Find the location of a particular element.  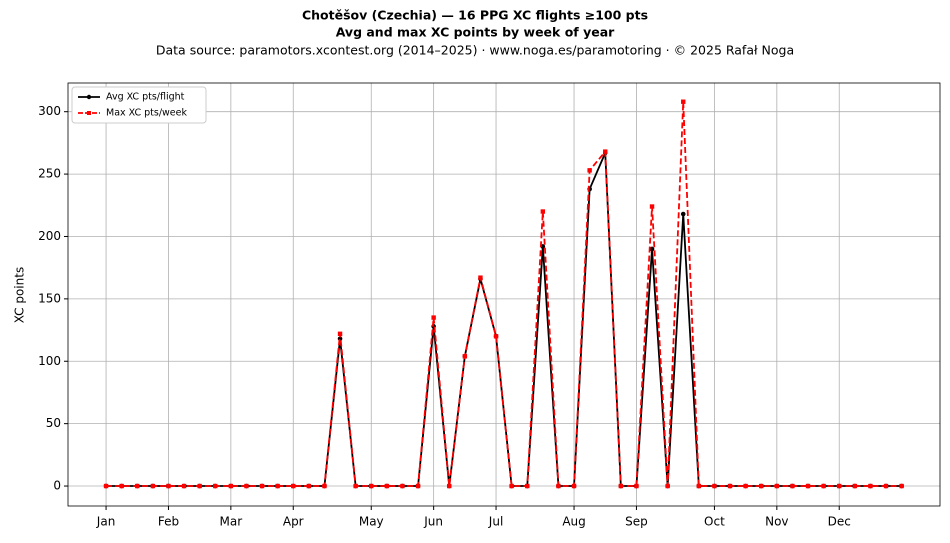

x-tick-label: Feb is located at coordinates (168, 522).